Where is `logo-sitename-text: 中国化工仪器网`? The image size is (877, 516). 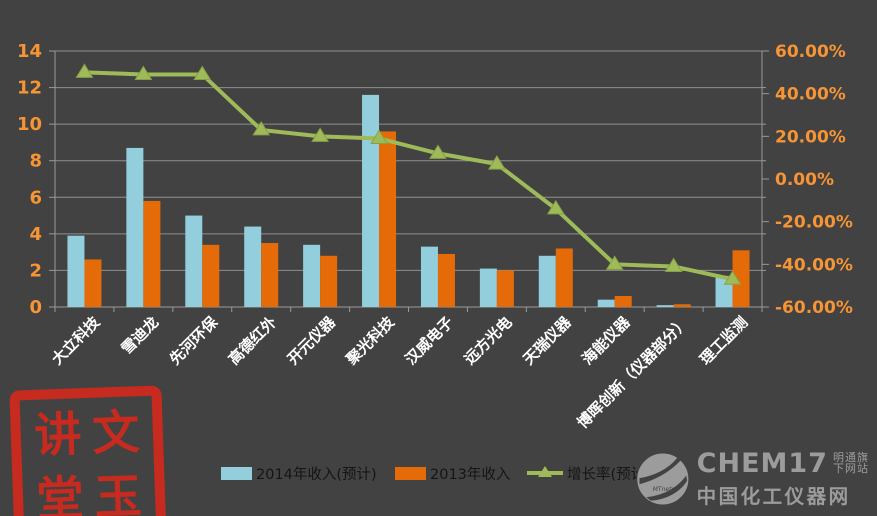 logo-sitename-text: 中国化工仪器网 is located at coordinates (773, 496).